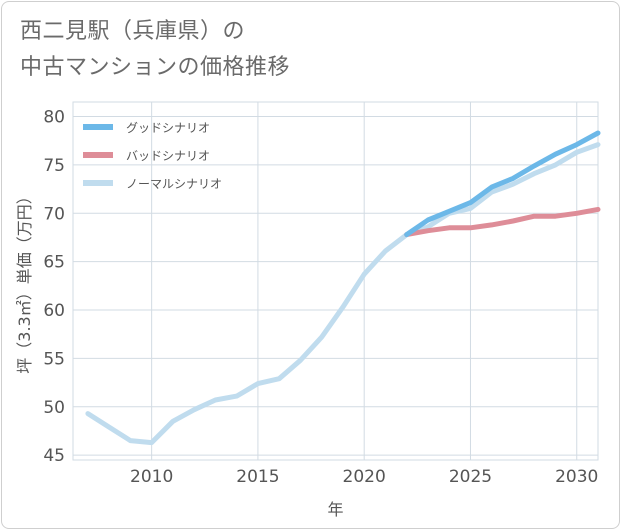  What do you see at coordinates (54, 166) in the screenshot?
I see `y-tick-label: 75` at bounding box center [54, 166].